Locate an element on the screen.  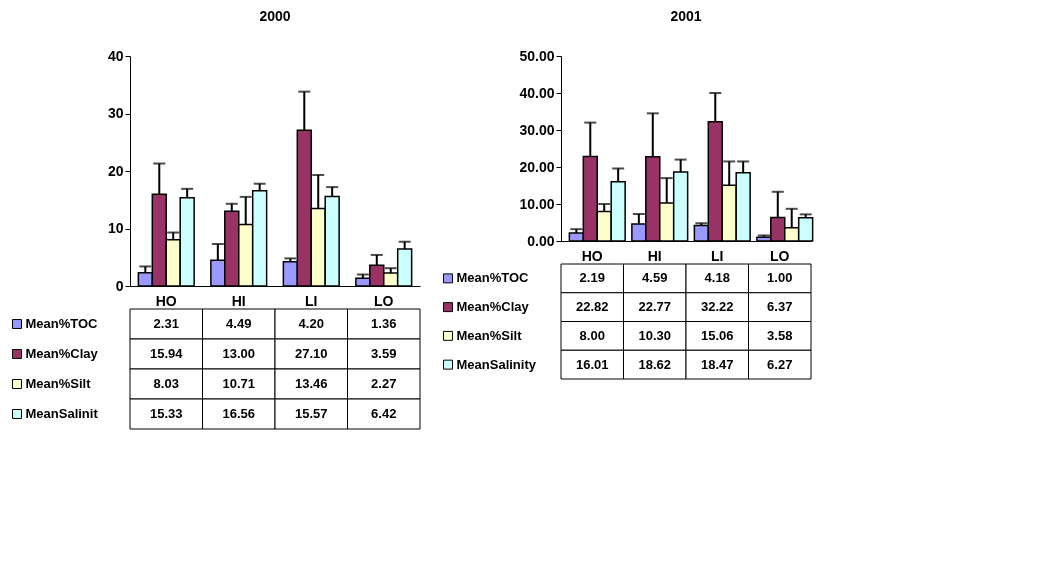
data-label: 10.71 is located at coordinates (239, 383).